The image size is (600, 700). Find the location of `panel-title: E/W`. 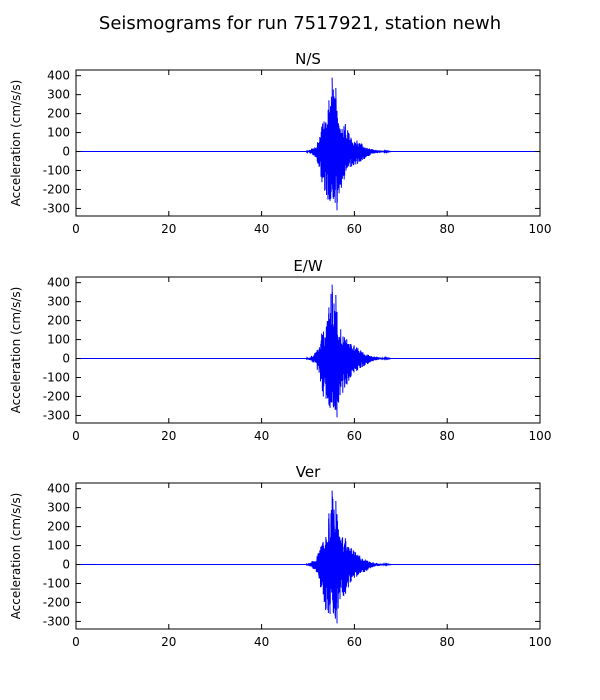

panel-title: E/W is located at coordinates (308, 266).